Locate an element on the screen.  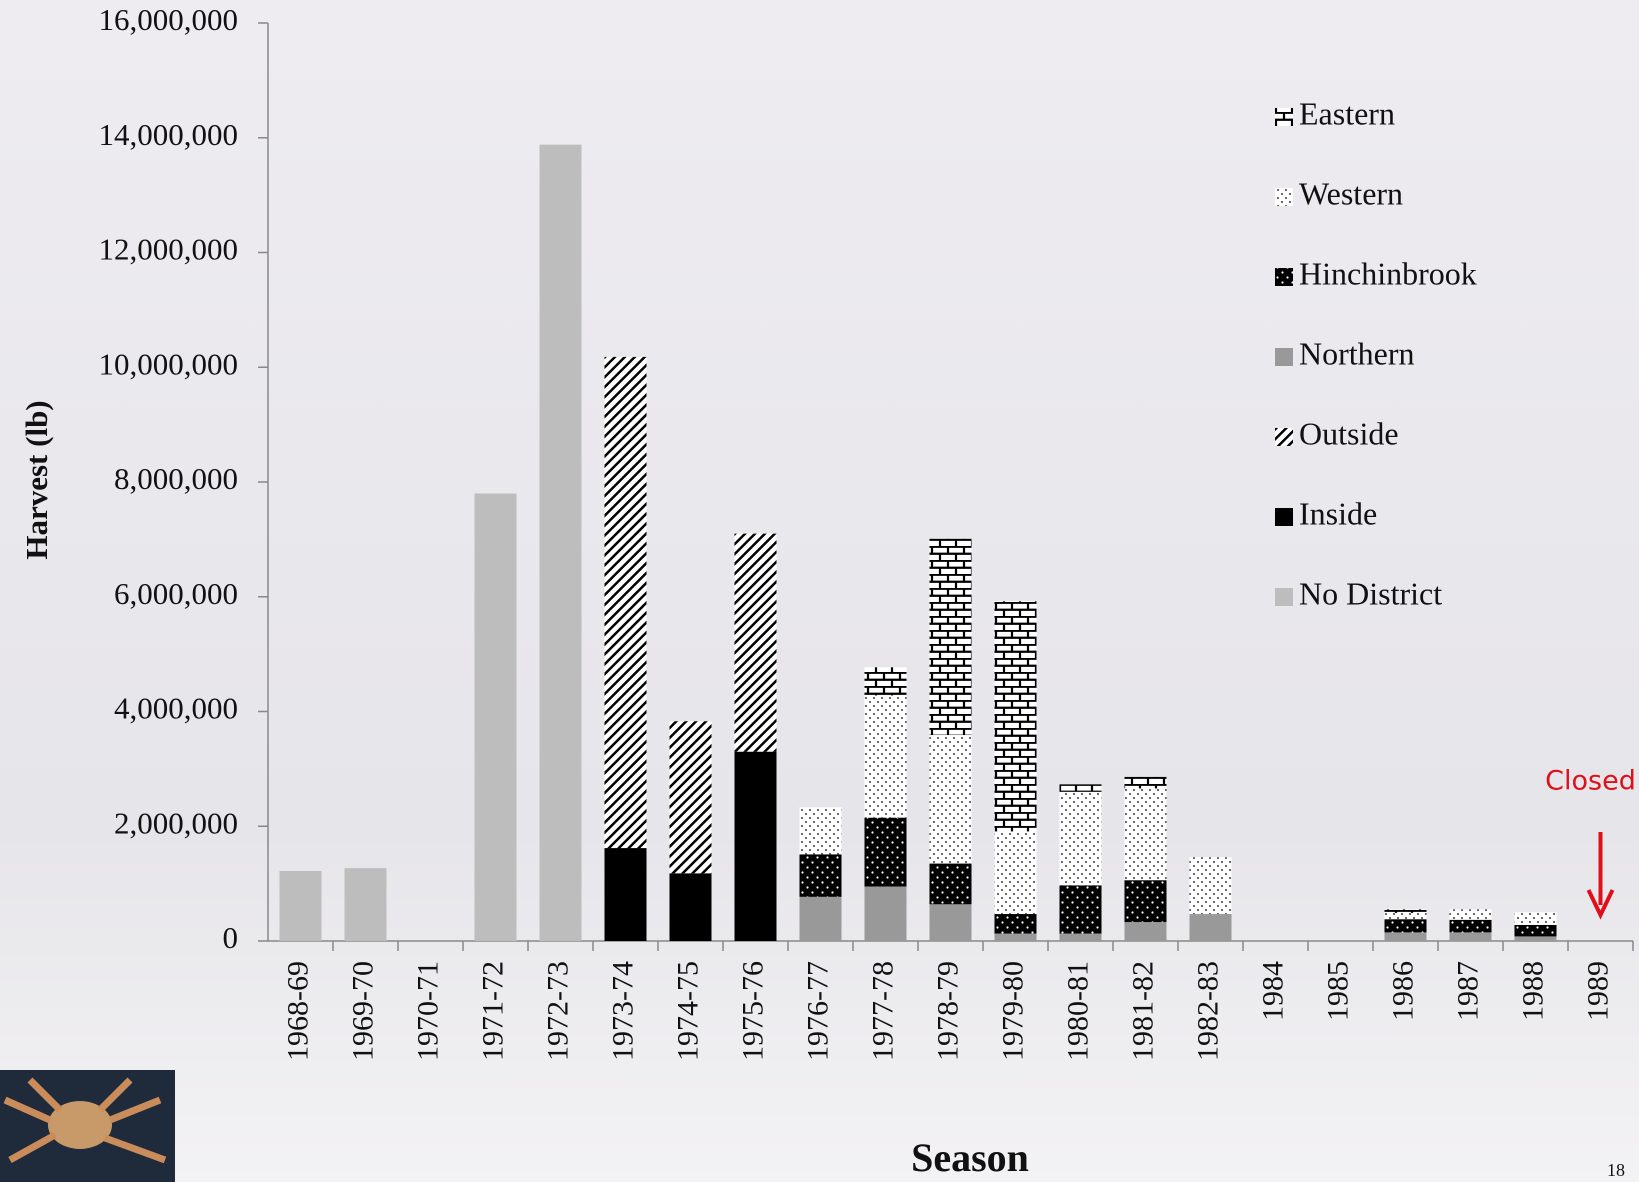
x-axis-title: Season is located at coordinates (970, 1157).